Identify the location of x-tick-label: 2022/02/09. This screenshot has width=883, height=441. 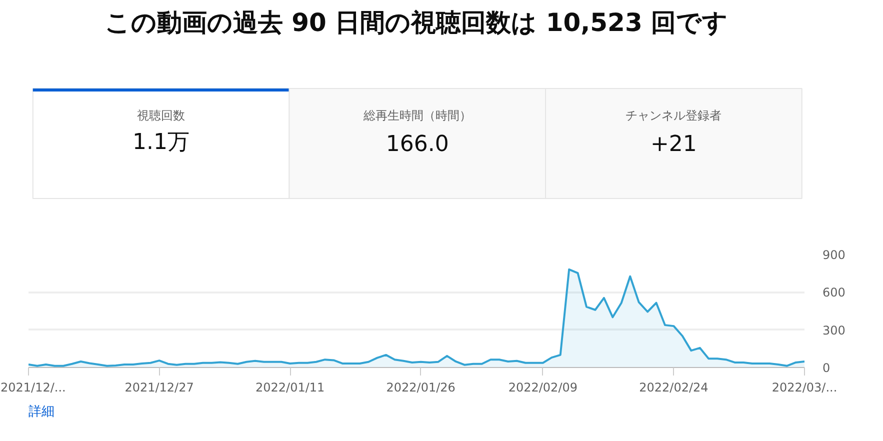
(543, 387).